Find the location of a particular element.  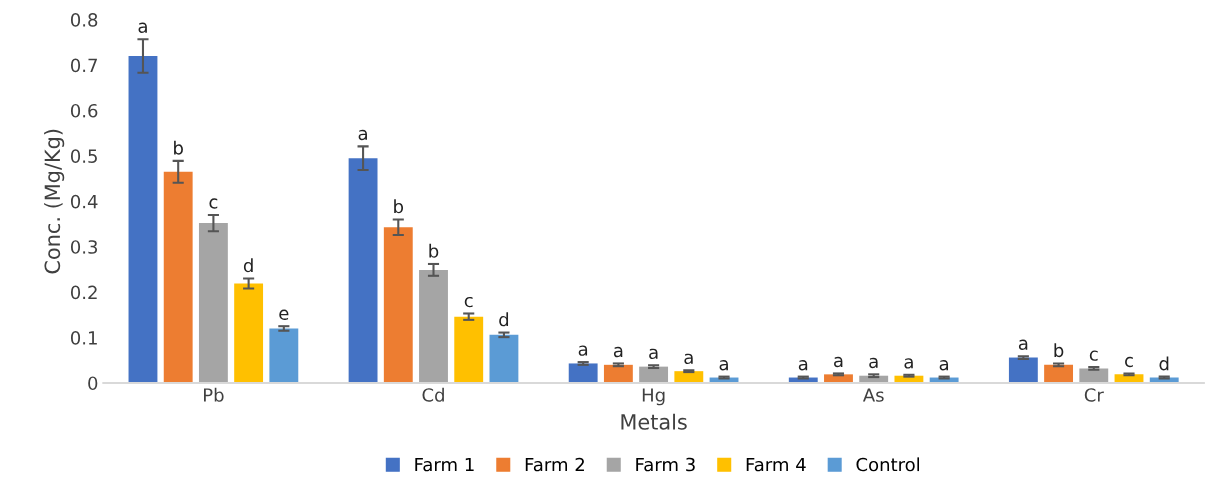

y-tick-label: 0.7 is located at coordinates (83, 65).